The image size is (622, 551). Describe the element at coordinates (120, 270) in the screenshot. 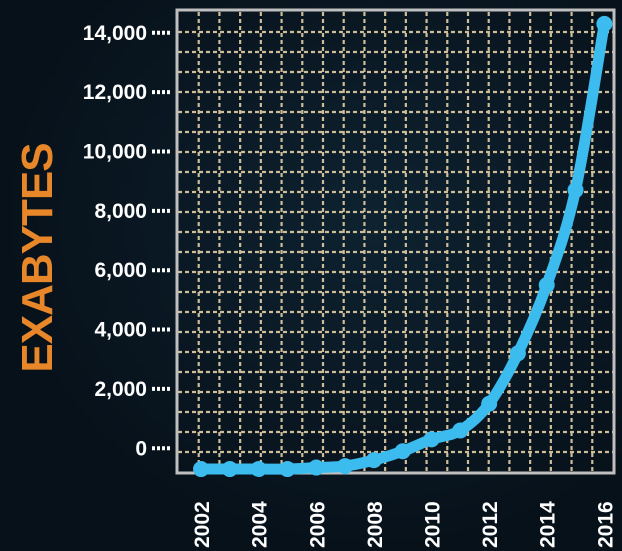

I see `y-tick-label: 6,000` at that location.